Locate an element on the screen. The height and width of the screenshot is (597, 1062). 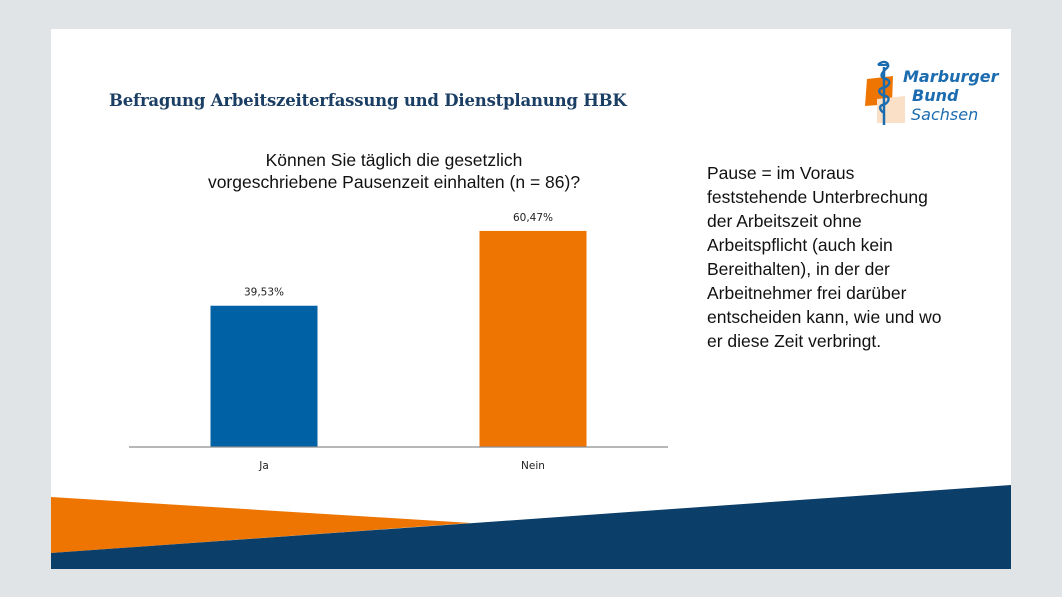
note-line: er diese Zeit verbringt. is located at coordinates (794, 341).